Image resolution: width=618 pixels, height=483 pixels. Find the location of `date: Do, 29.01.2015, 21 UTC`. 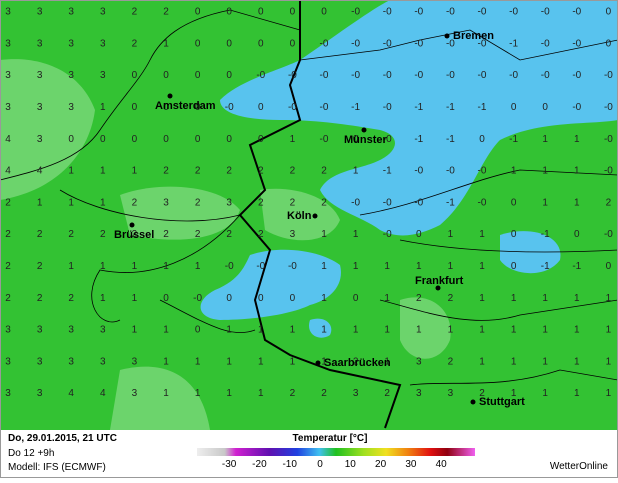

date: Do, 29.01.2015, 21 UTC is located at coordinates (62, 438).